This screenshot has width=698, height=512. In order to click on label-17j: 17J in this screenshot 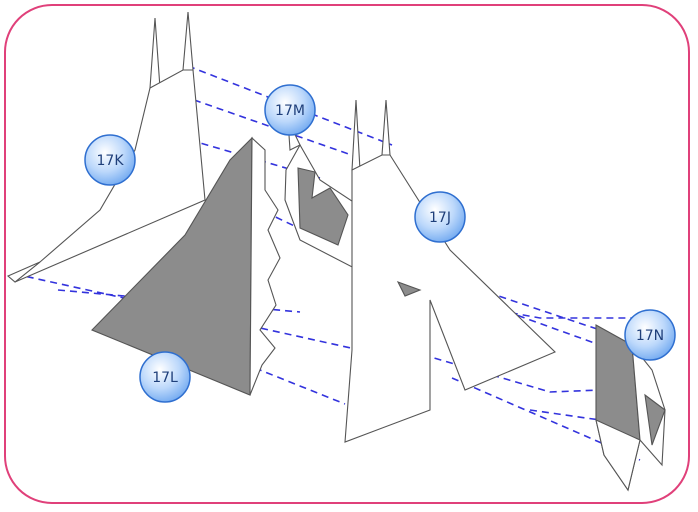, I will do `click(440, 218)`.